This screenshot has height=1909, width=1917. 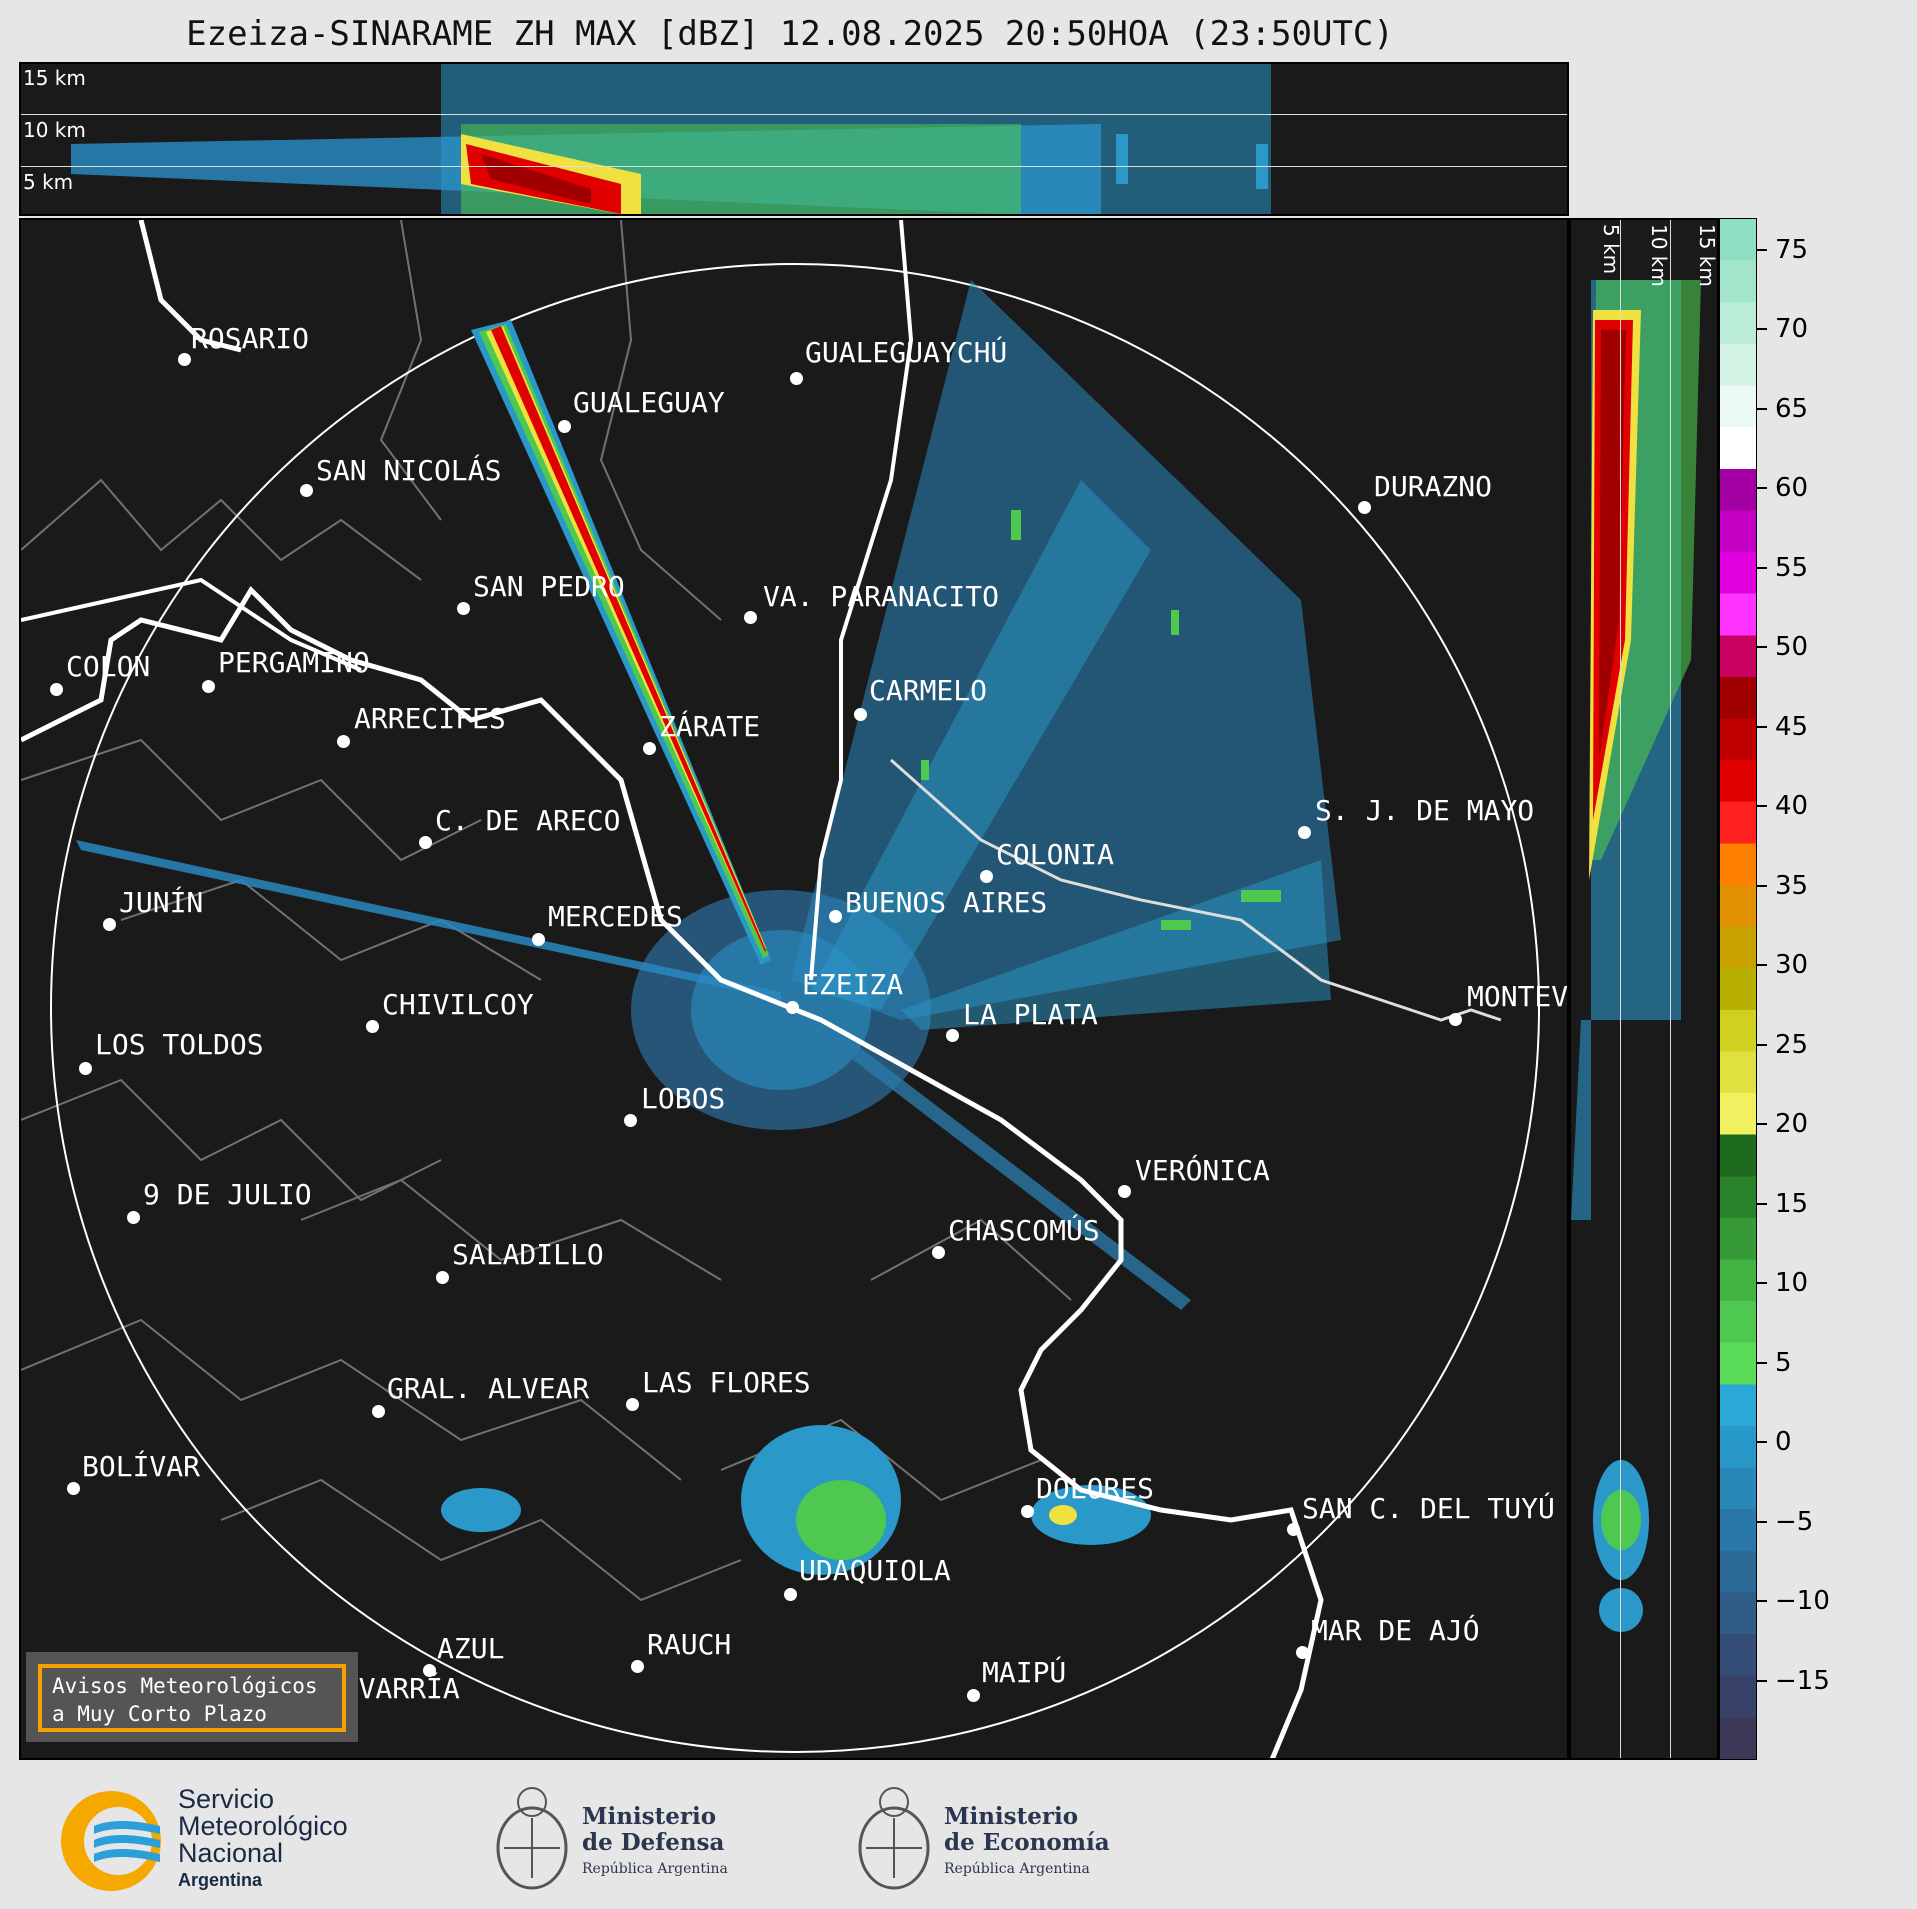 What do you see at coordinates (471, 1648) in the screenshot?
I see `city-label-azul: AZUL` at bounding box center [471, 1648].